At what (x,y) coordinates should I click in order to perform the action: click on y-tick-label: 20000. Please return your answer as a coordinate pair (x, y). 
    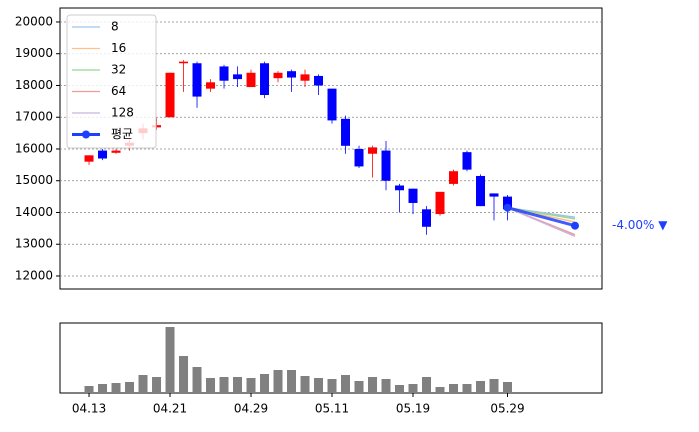
    Looking at the image, I should click on (34, 21).